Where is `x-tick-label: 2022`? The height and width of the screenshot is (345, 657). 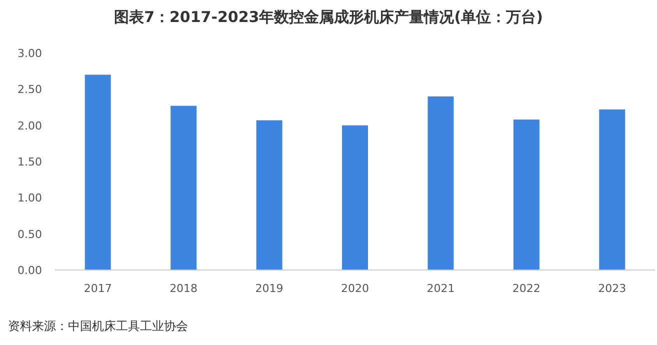 x-tick-label: 2022 is located at coordinates (526, 288).